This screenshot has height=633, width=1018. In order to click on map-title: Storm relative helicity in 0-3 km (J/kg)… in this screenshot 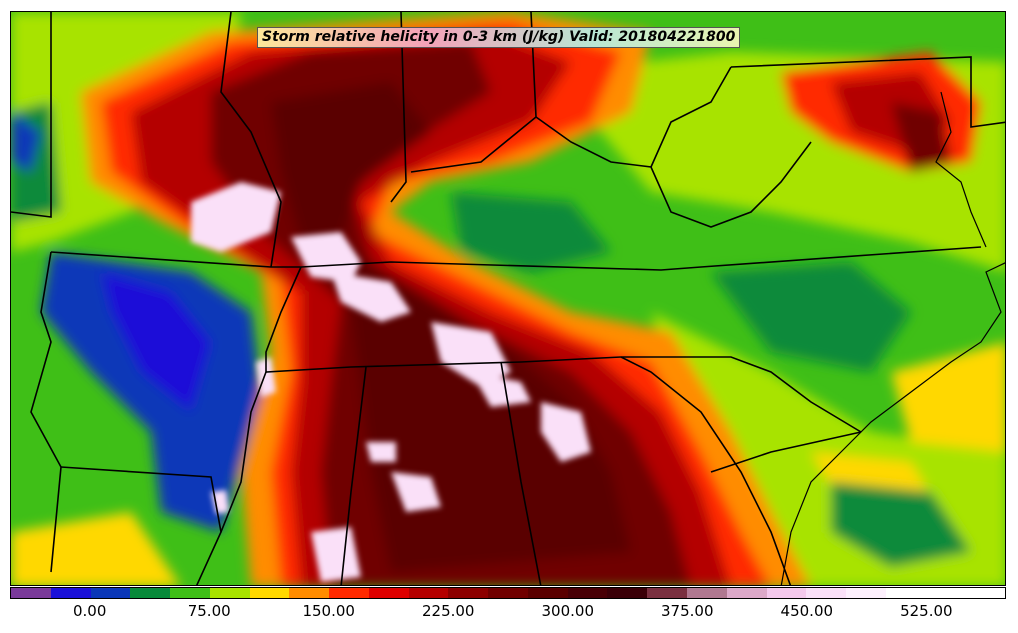, I will do `click(499, 37)`.